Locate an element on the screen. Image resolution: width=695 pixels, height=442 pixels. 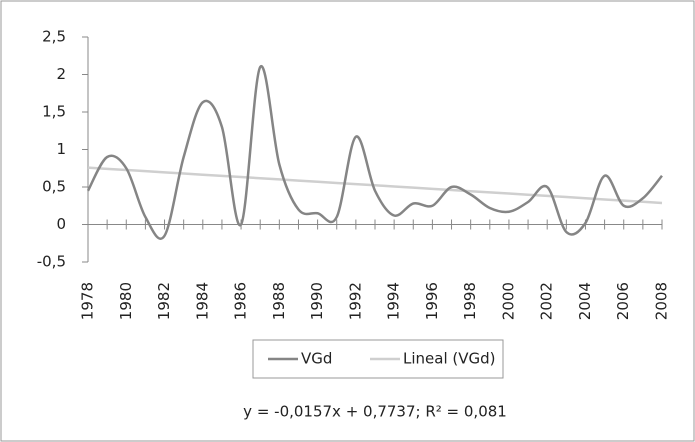
x-tick-label: 2000 is located at coordinates (508, 301).